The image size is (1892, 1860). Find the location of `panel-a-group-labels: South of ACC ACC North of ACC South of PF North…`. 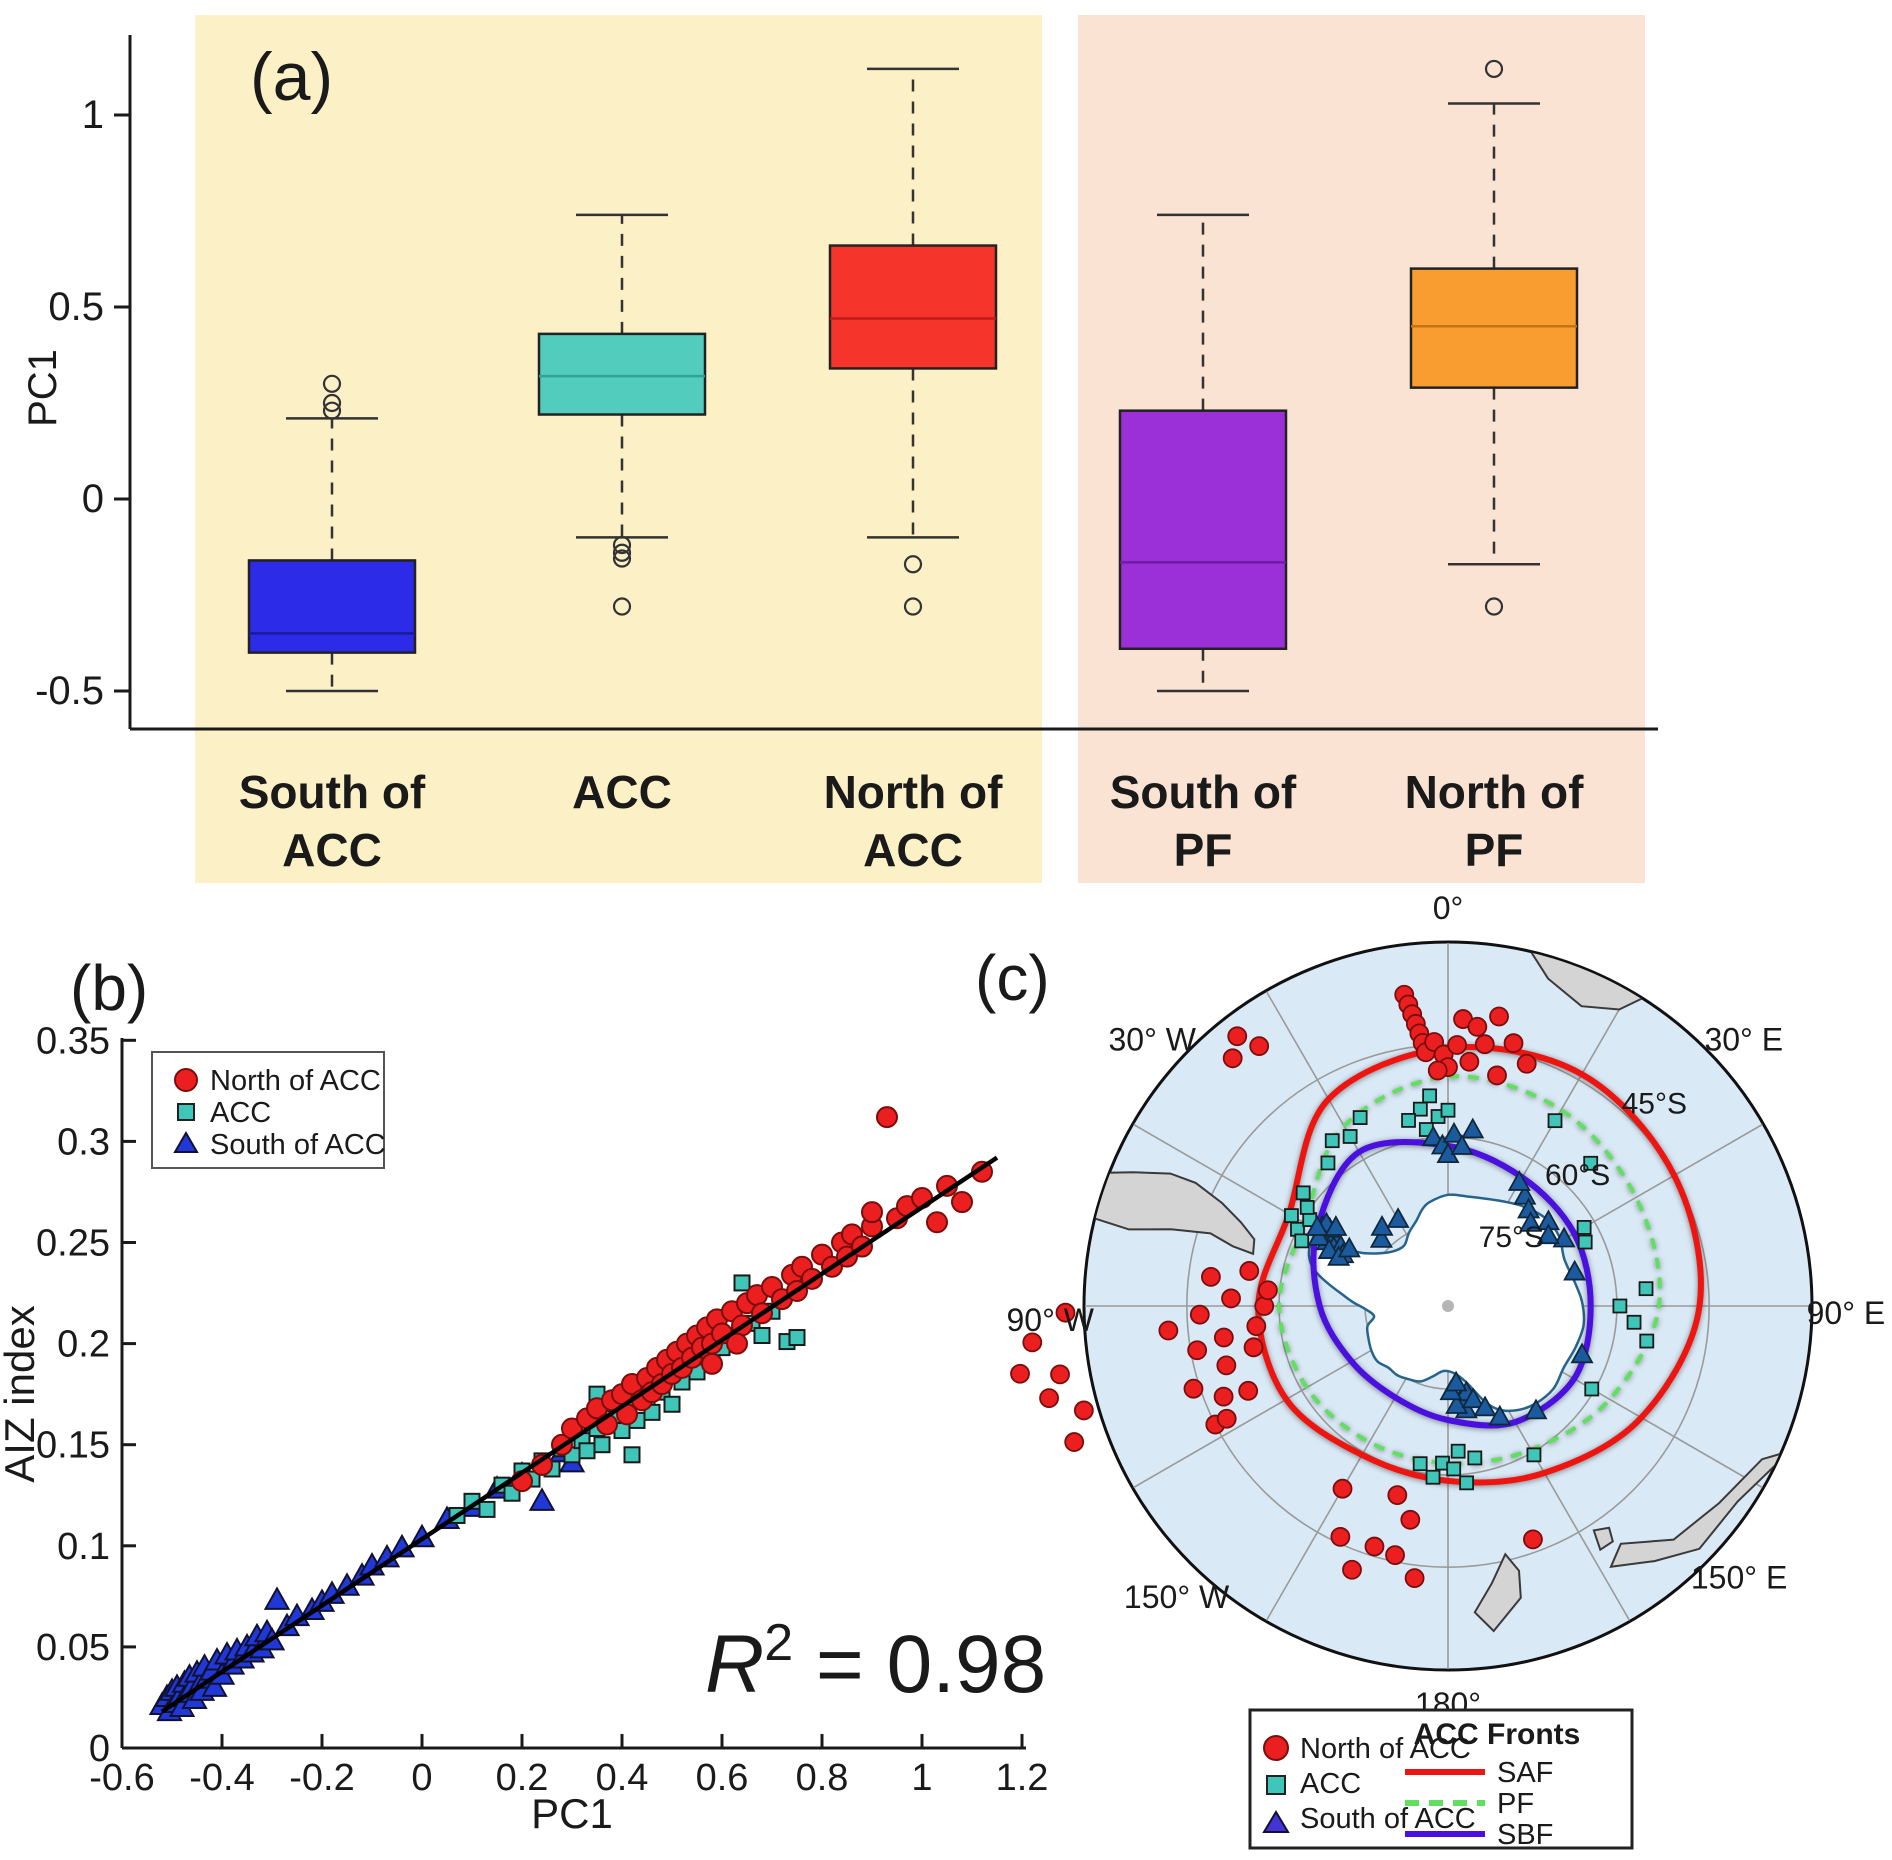

panel-a-group-labels: South of ACC ACC North of ACC South of PF North… is located at coordinates (911, 821).